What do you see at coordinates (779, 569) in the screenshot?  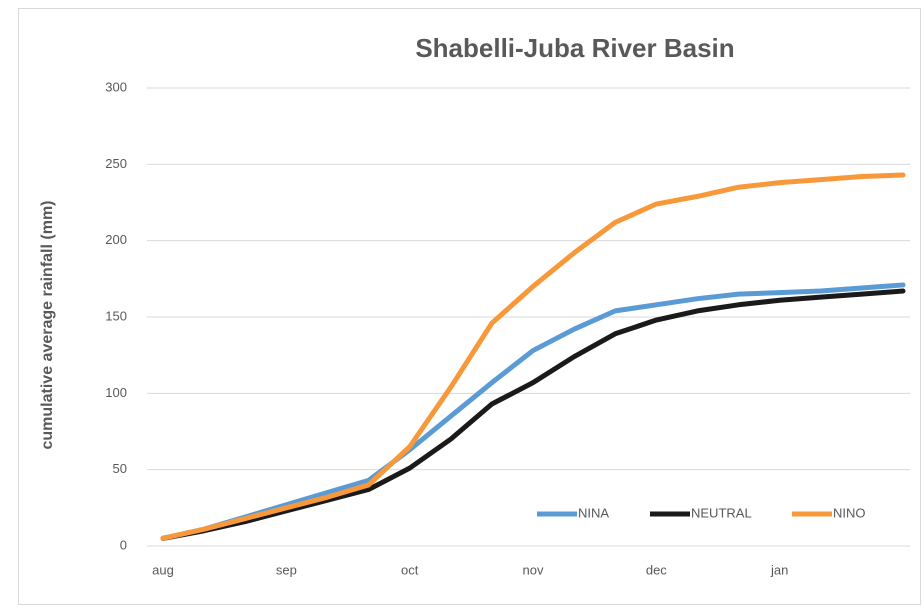 I see `x-tick-label: jan` at bounding box center [779, 569].